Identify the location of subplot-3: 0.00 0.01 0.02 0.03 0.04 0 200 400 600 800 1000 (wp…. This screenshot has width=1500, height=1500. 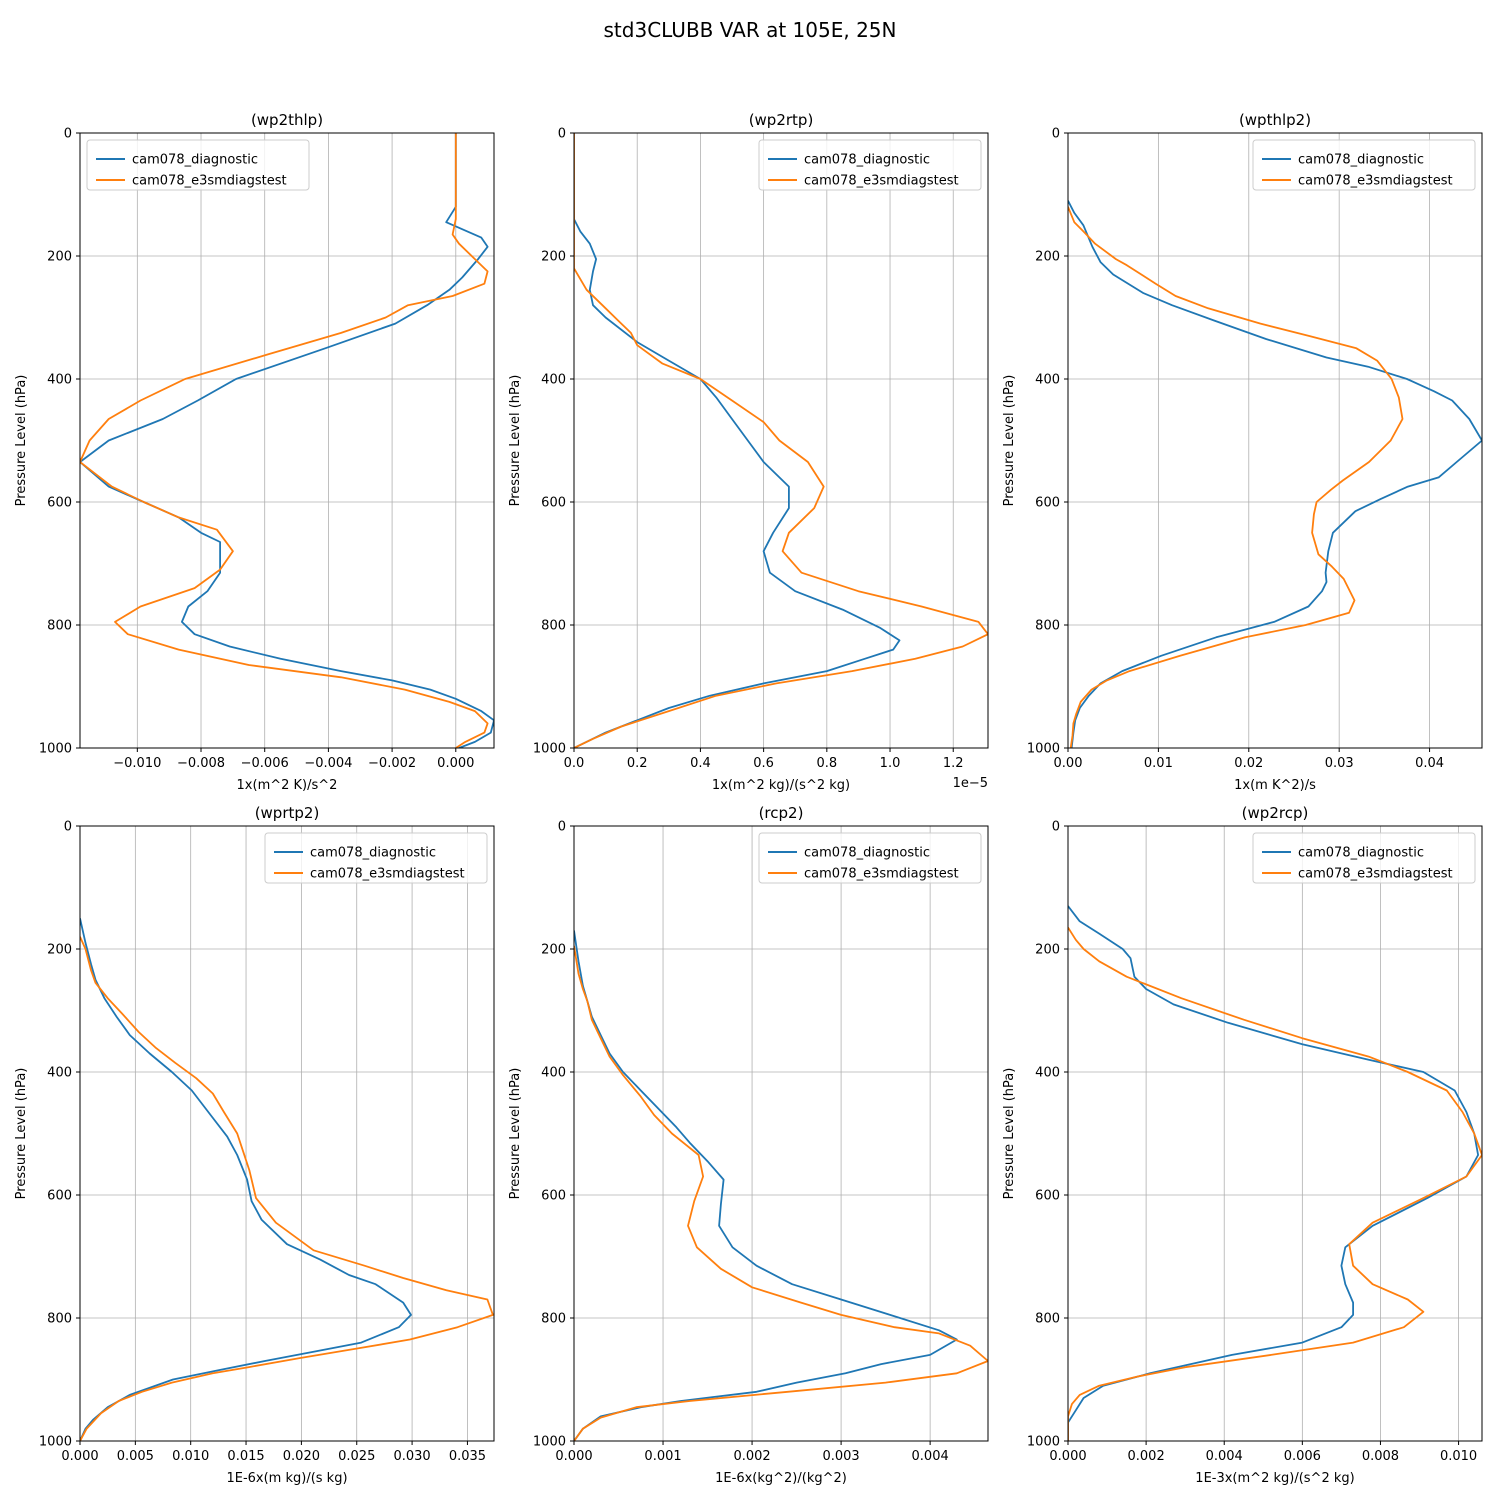
(1242, 452).